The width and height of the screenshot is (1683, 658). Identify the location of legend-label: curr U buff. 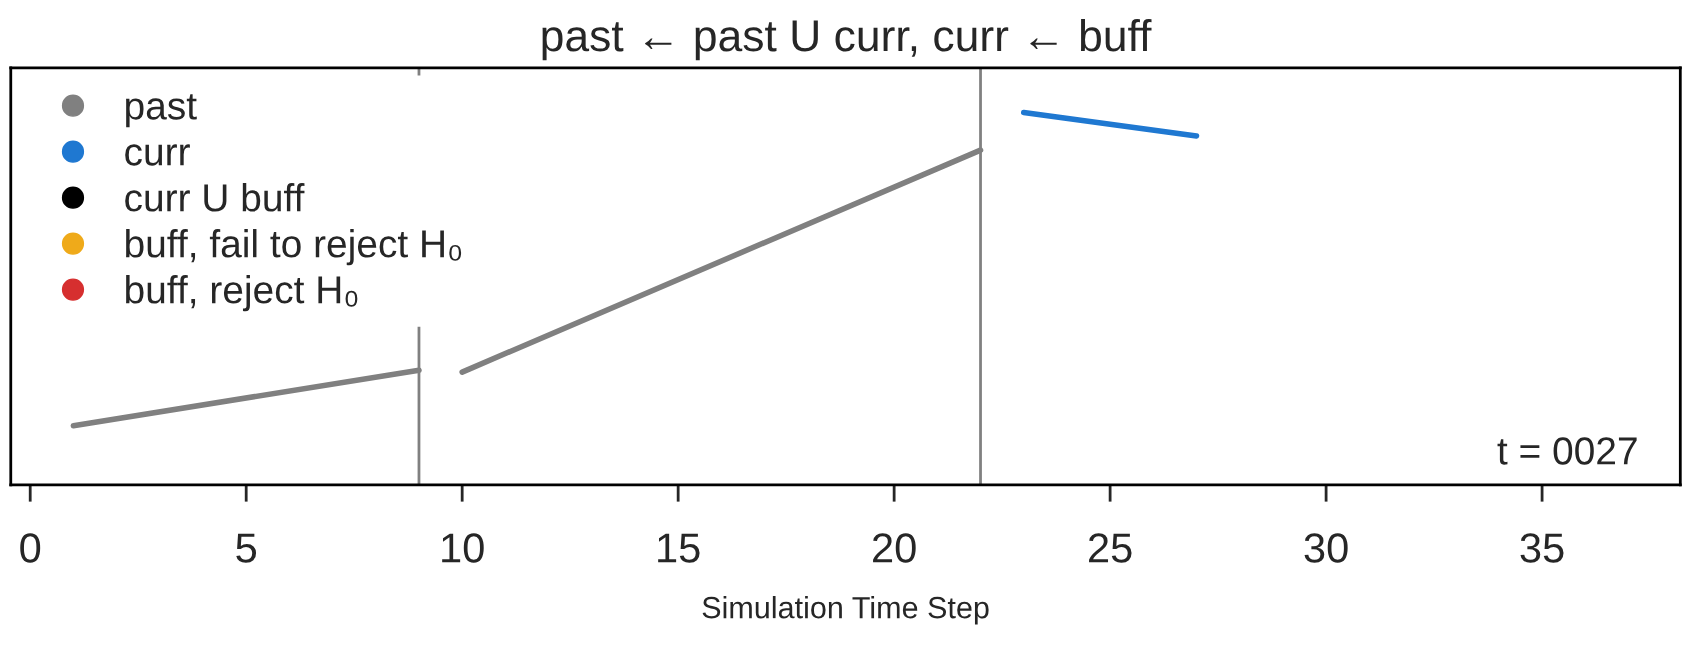
(215, 197).